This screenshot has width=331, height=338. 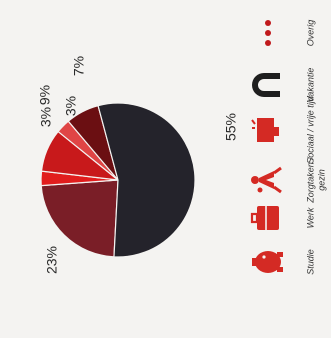 I want to click on pie-value-label: 9%, so click(x=45, y=95).